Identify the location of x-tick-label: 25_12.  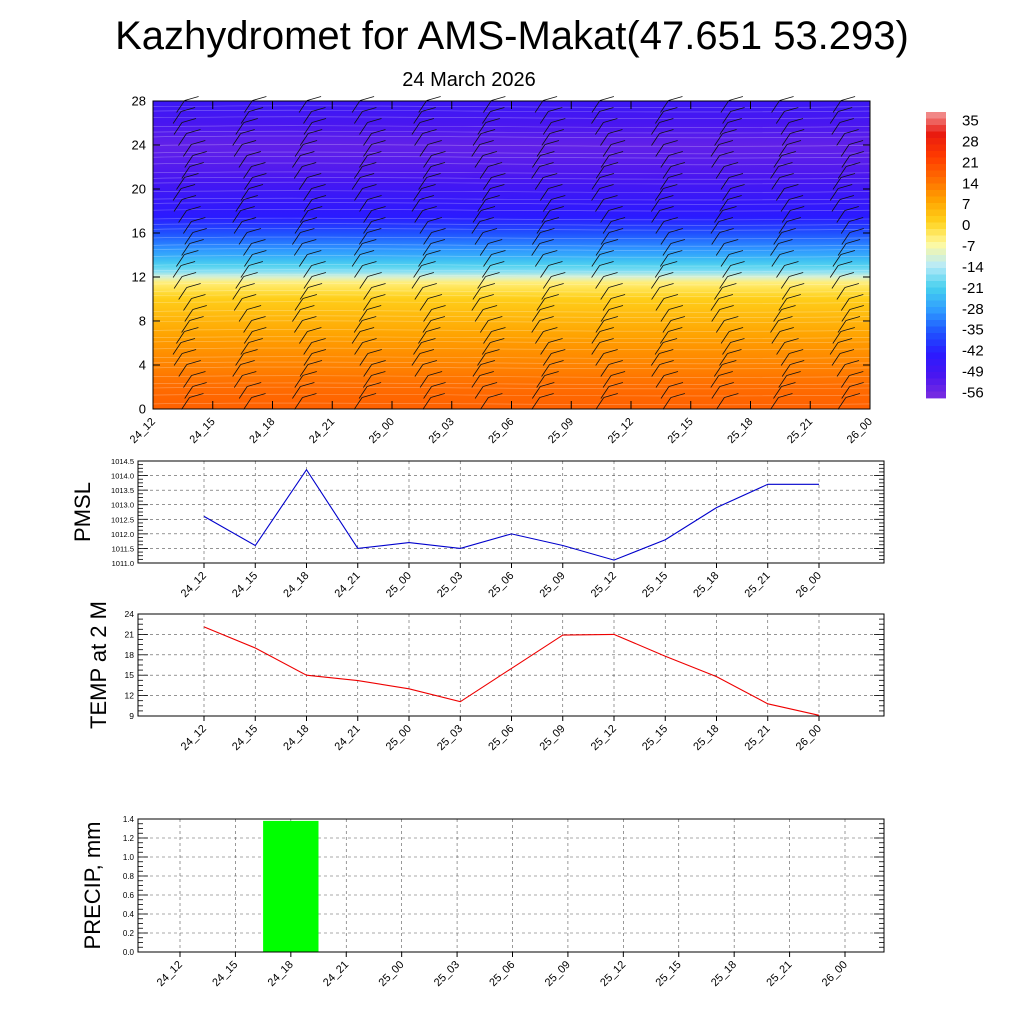
(621, 431).